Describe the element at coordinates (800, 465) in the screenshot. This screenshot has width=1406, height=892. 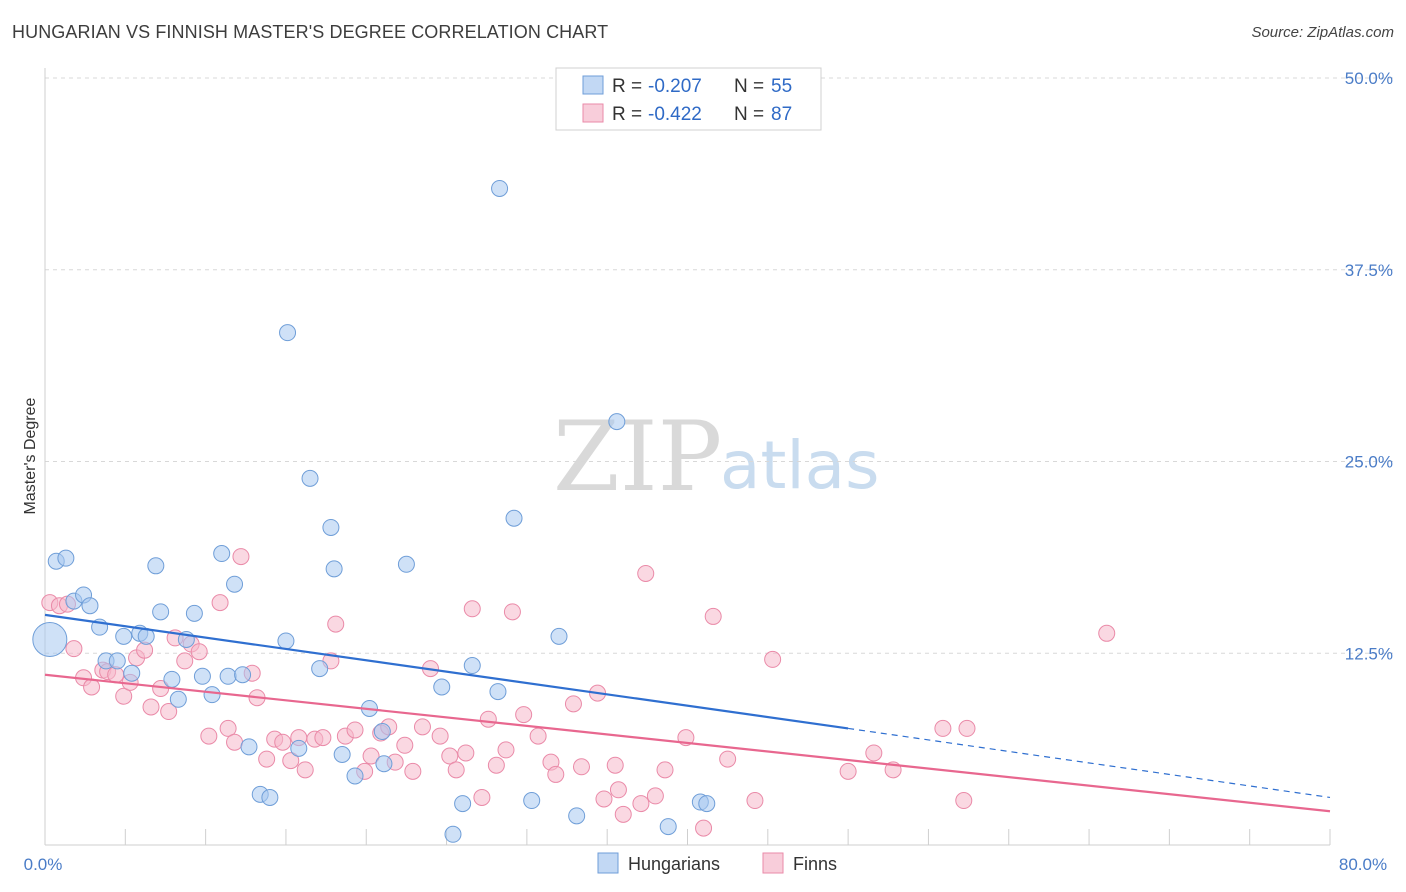
I see `watermark-atlas: atlas` at that location.